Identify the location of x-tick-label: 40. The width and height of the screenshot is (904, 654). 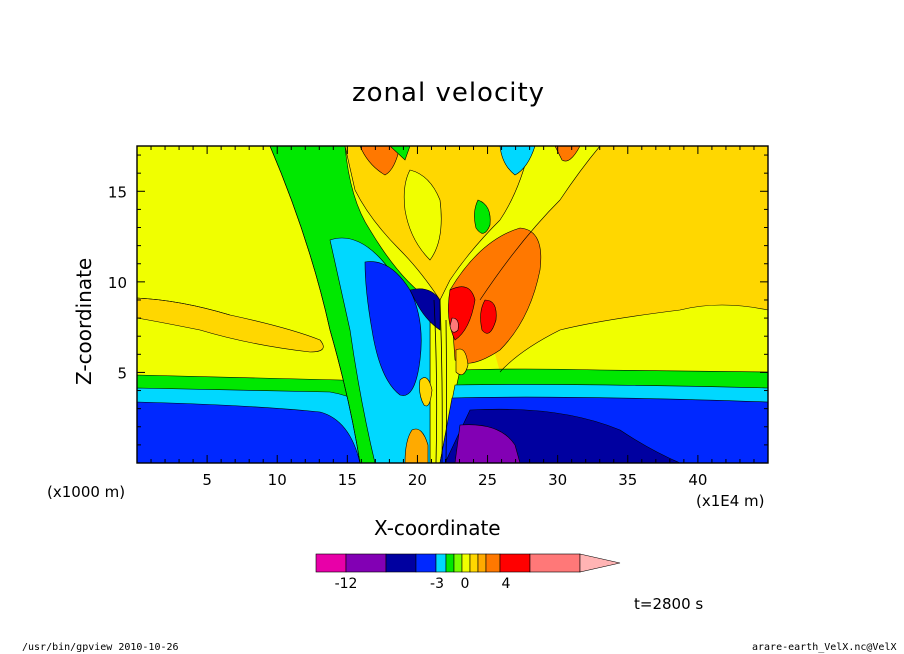
(697, 480).